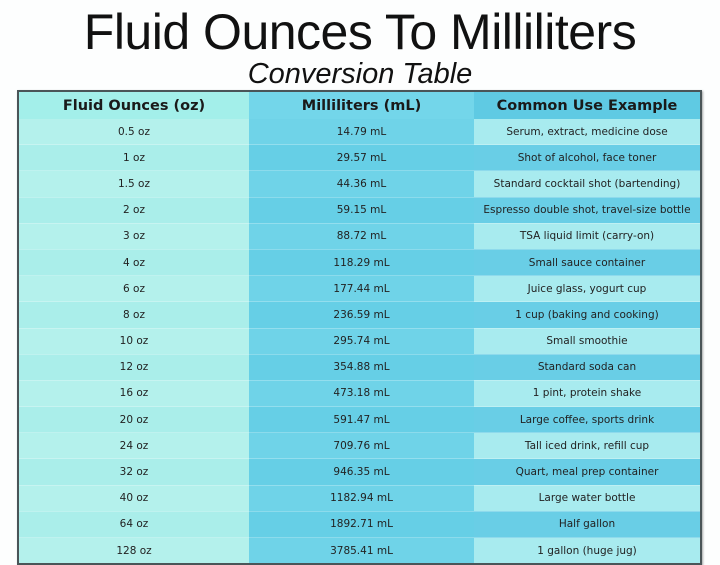  Describe the element at coordinates (587, 498) in the screenshot. I see `cell-common-use: Large water bottle` at that location.